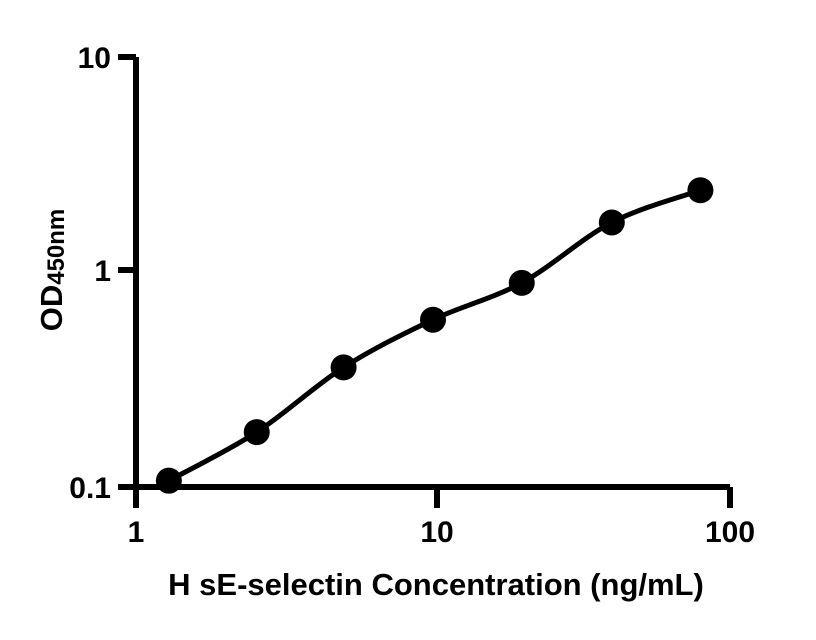 The height and width of the screenshot is (640, 816). I want to click on x-tick-label-100: 100, so click(730, 532).